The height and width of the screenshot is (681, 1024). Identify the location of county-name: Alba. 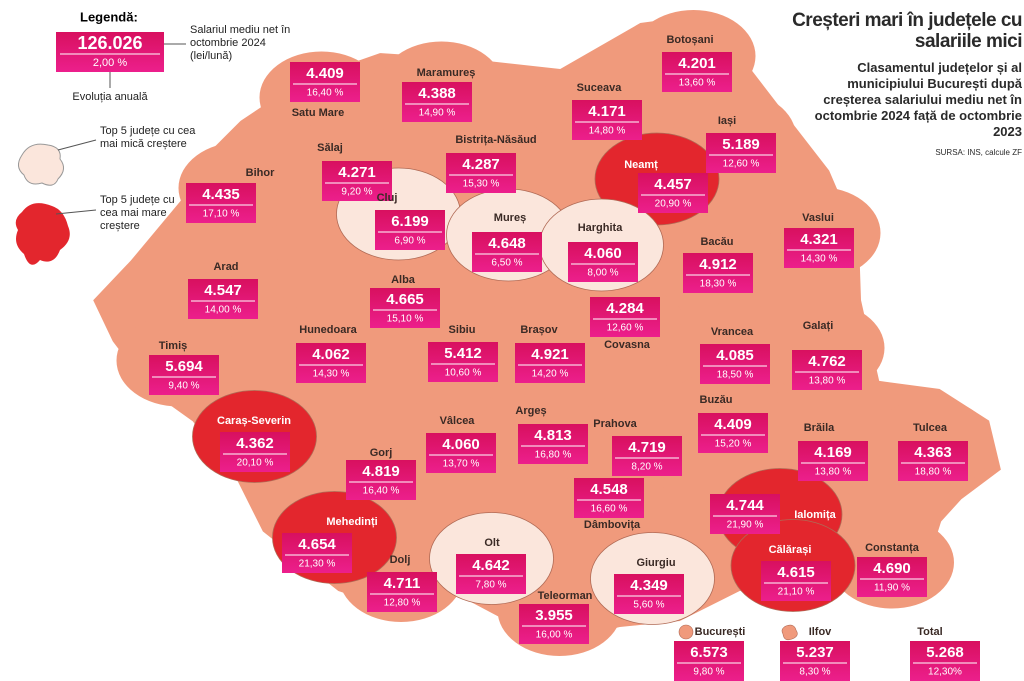
(403, 280).